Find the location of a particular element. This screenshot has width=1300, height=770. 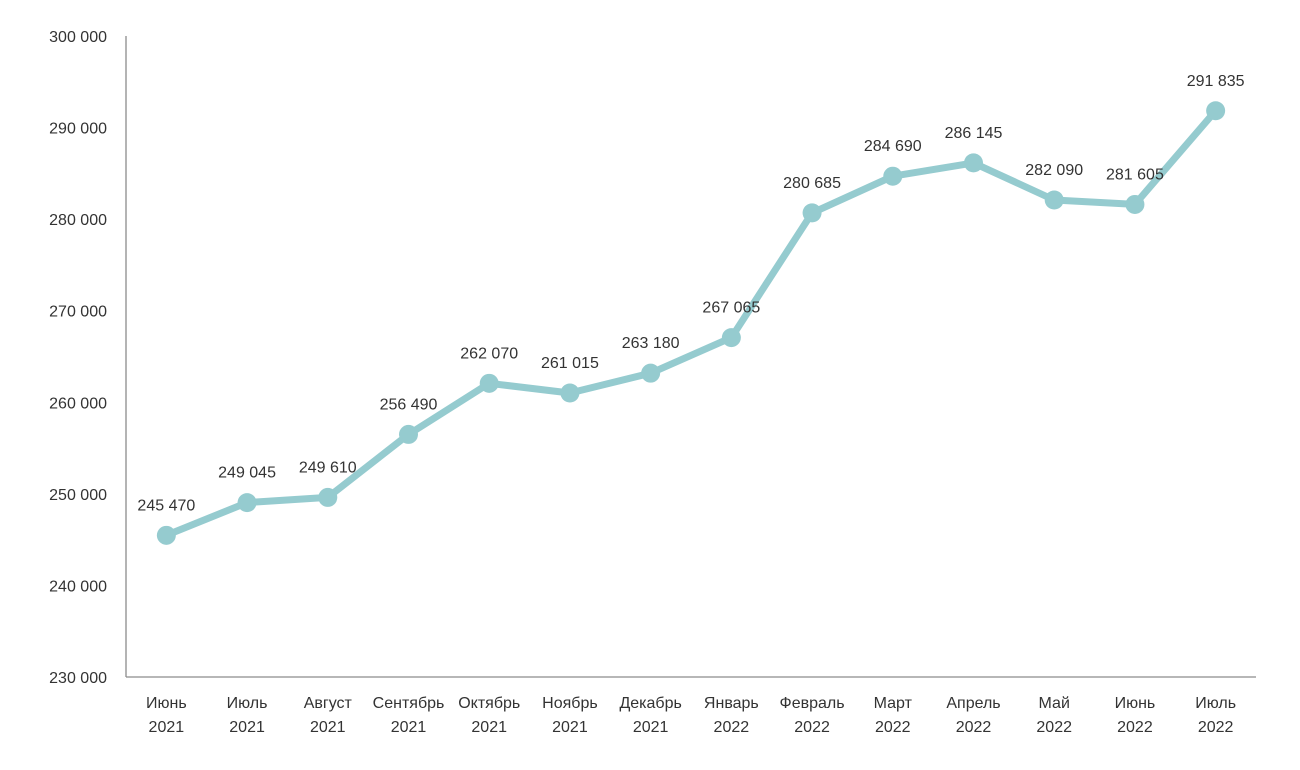

y-tick-label: 280 000 is located at coordinates (78, 220).